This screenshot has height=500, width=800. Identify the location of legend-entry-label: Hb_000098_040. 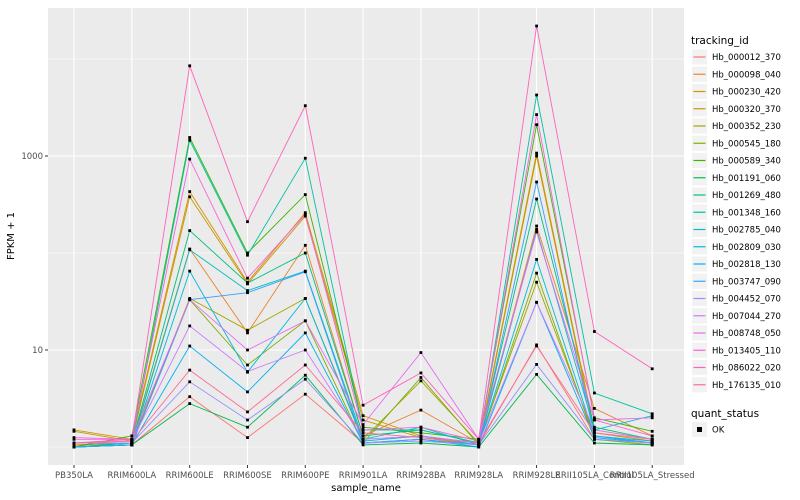
(746, 75).